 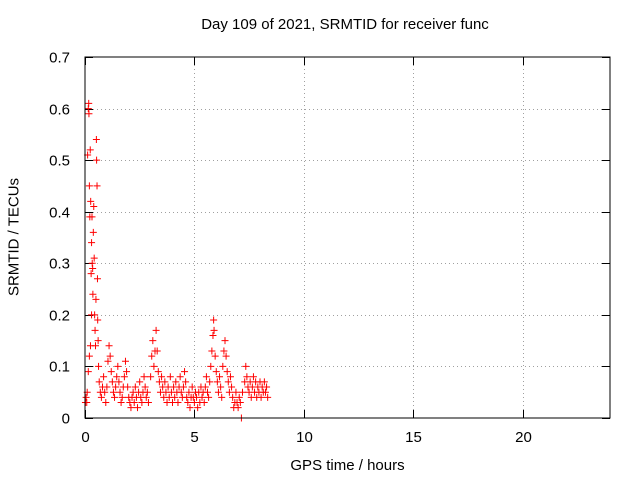 I want to click on y-tick-label: 0.5, so click(x=59, y=161).